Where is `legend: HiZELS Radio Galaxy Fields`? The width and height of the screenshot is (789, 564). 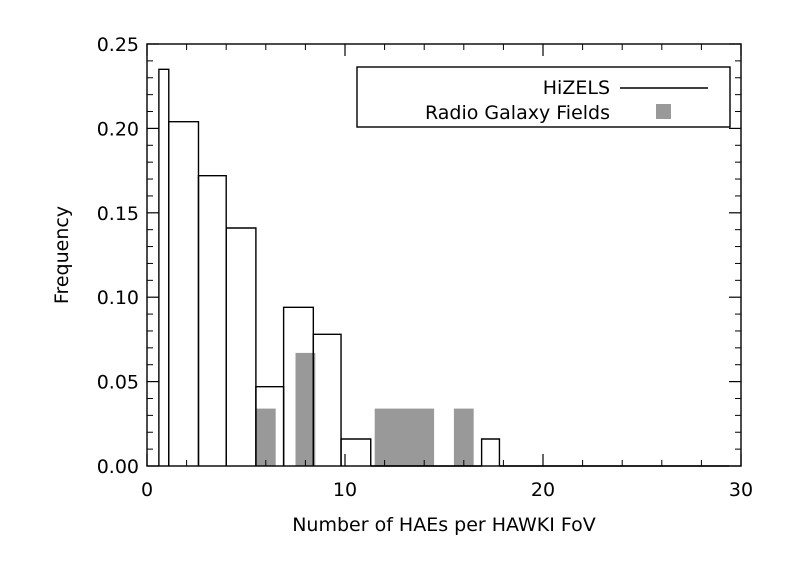
legend: HiZELS Radio Galaxy Fields is located at coordinates (543, 97).